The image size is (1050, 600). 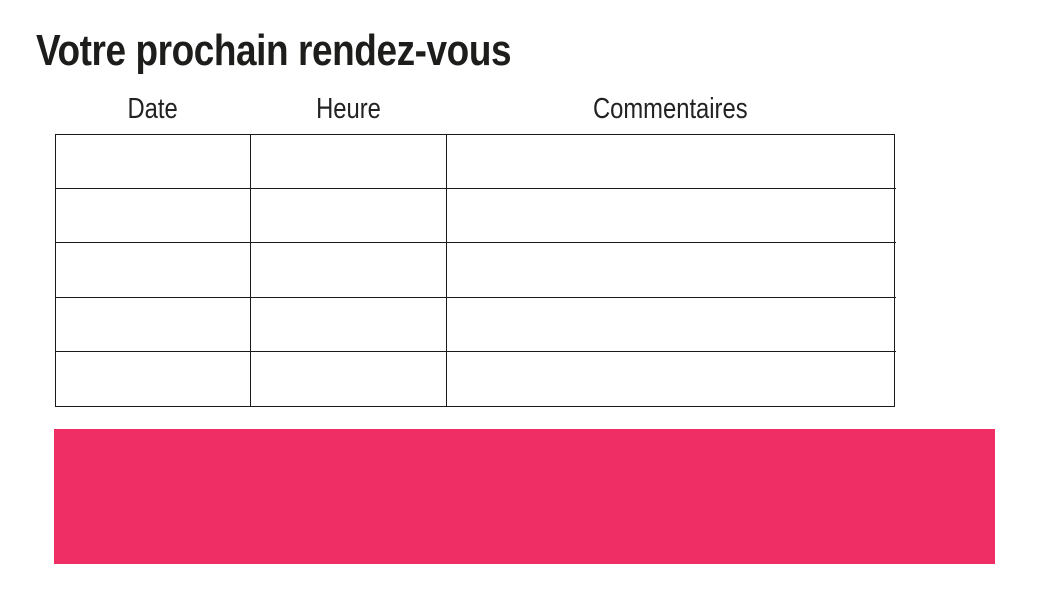 I want to click on column-header-heure: Heure, so click(x=348, y=109).